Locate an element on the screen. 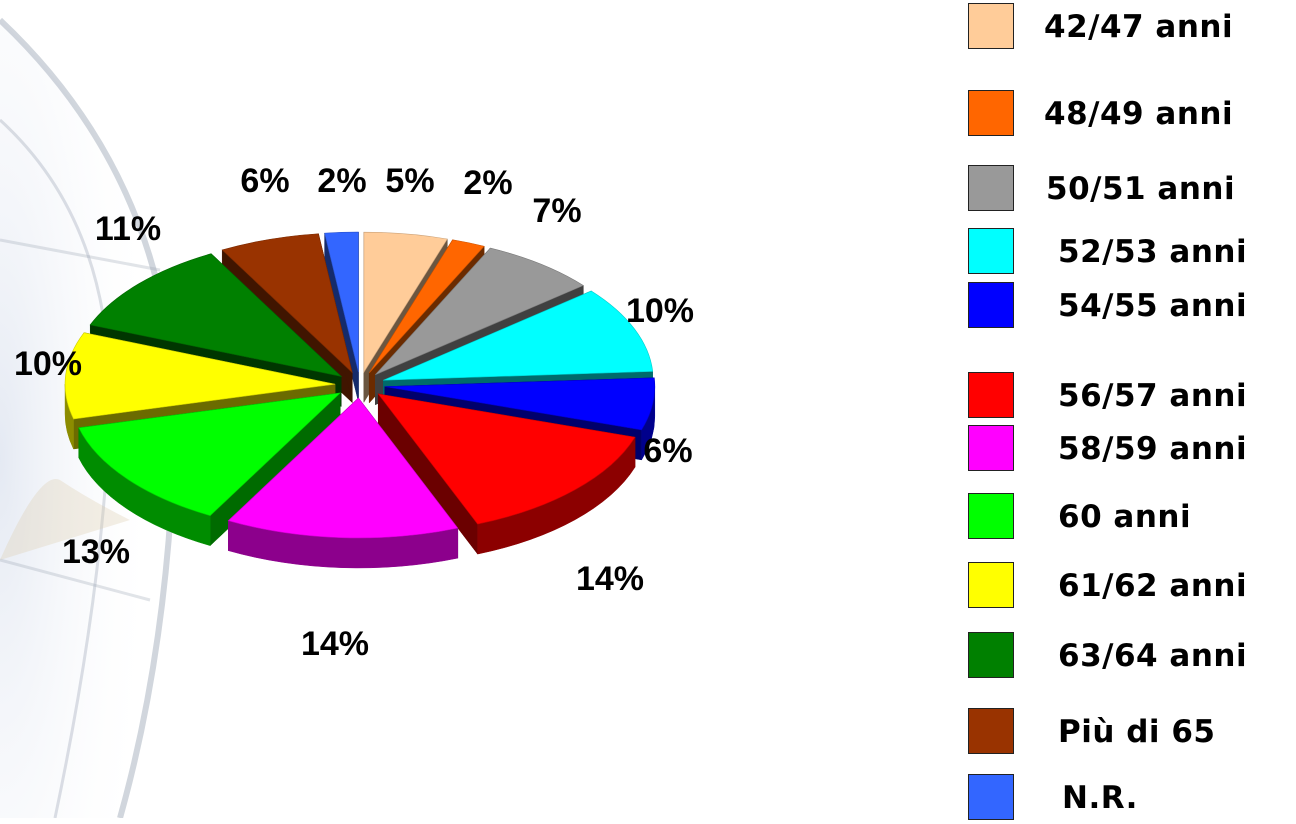  legend-item: 42/47 anni is located at coordinates (1131, 28).